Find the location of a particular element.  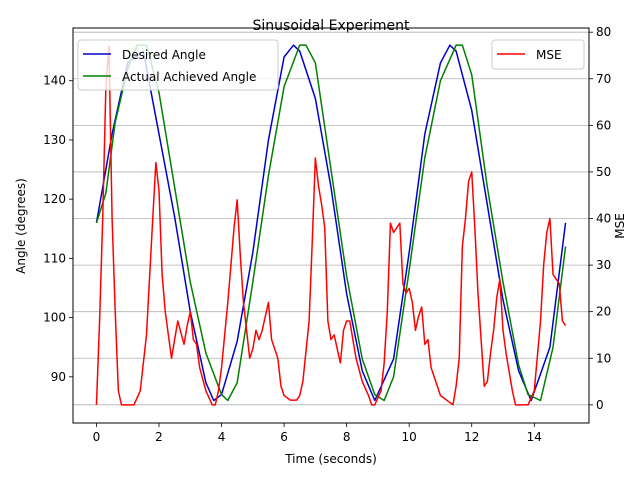

legend-left-box is located at coordinates (178, 65).